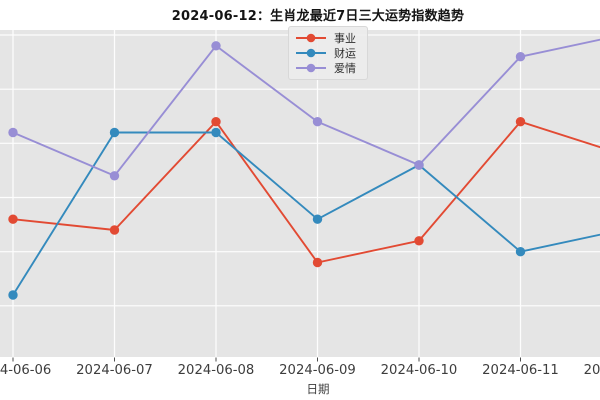 This screenshot has width=600, height=400. What do you see at coordinates (25, 370) in the screenshot?
I see `x-tick-label: 2024-06-06` at bounding box center [25, 370].